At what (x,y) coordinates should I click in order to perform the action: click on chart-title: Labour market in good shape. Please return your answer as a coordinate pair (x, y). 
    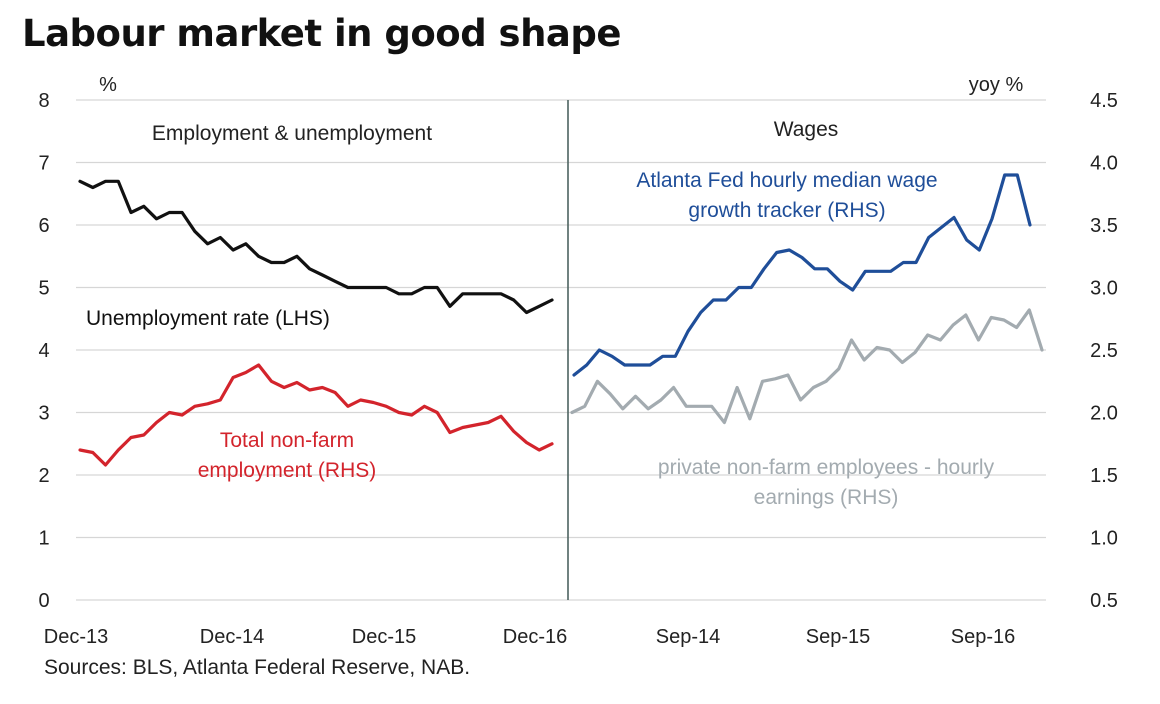
    Looking at the image, I should click on (321, 33).